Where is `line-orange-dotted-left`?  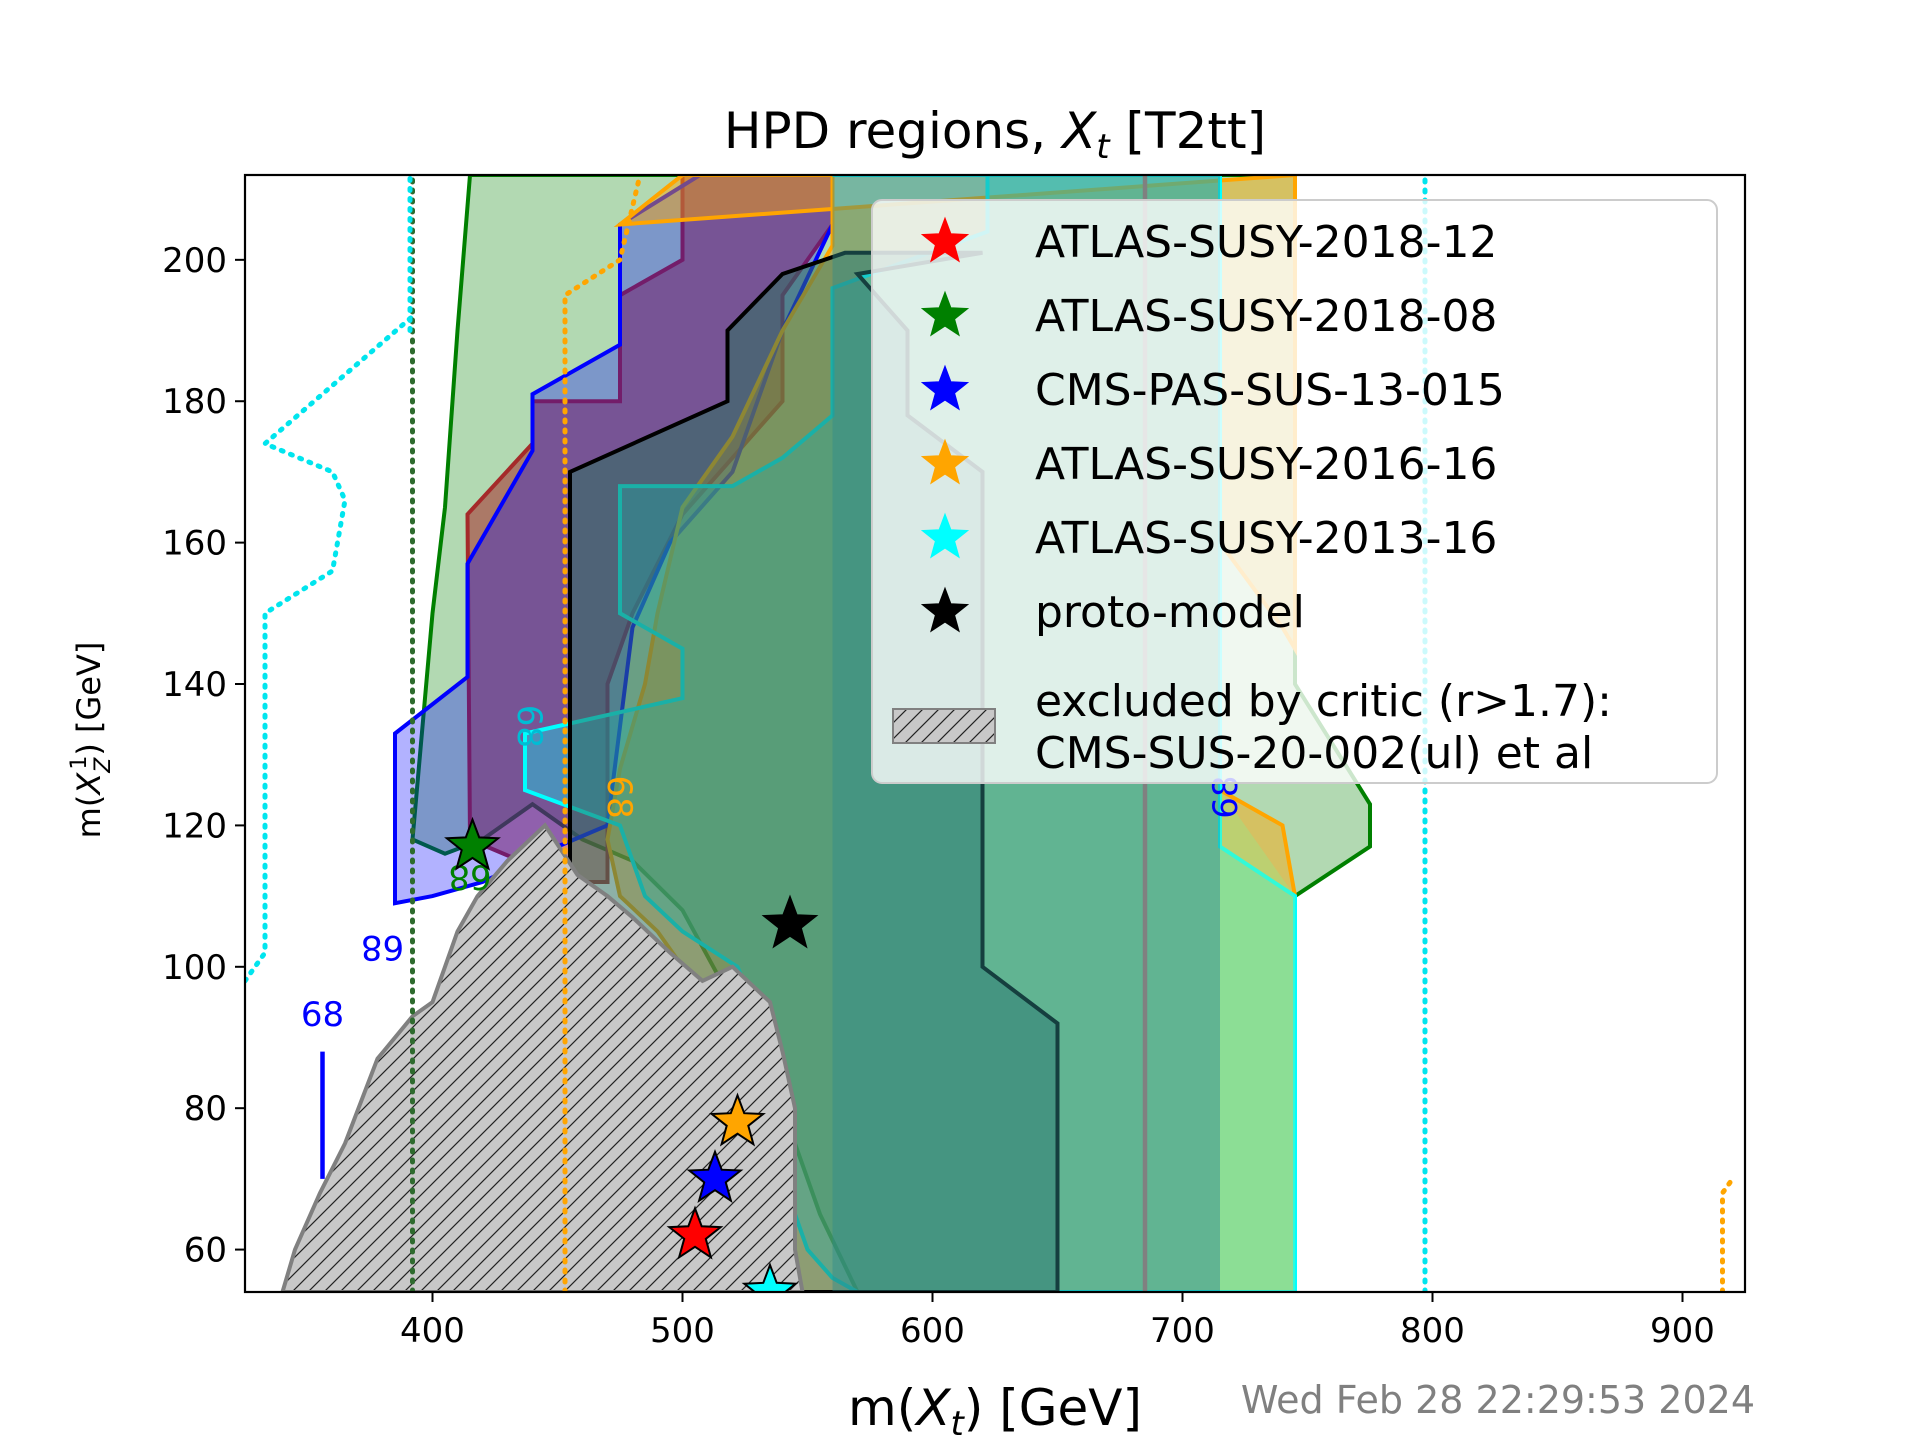 line-orange-dotted-left is located at coordinates (602, 733).